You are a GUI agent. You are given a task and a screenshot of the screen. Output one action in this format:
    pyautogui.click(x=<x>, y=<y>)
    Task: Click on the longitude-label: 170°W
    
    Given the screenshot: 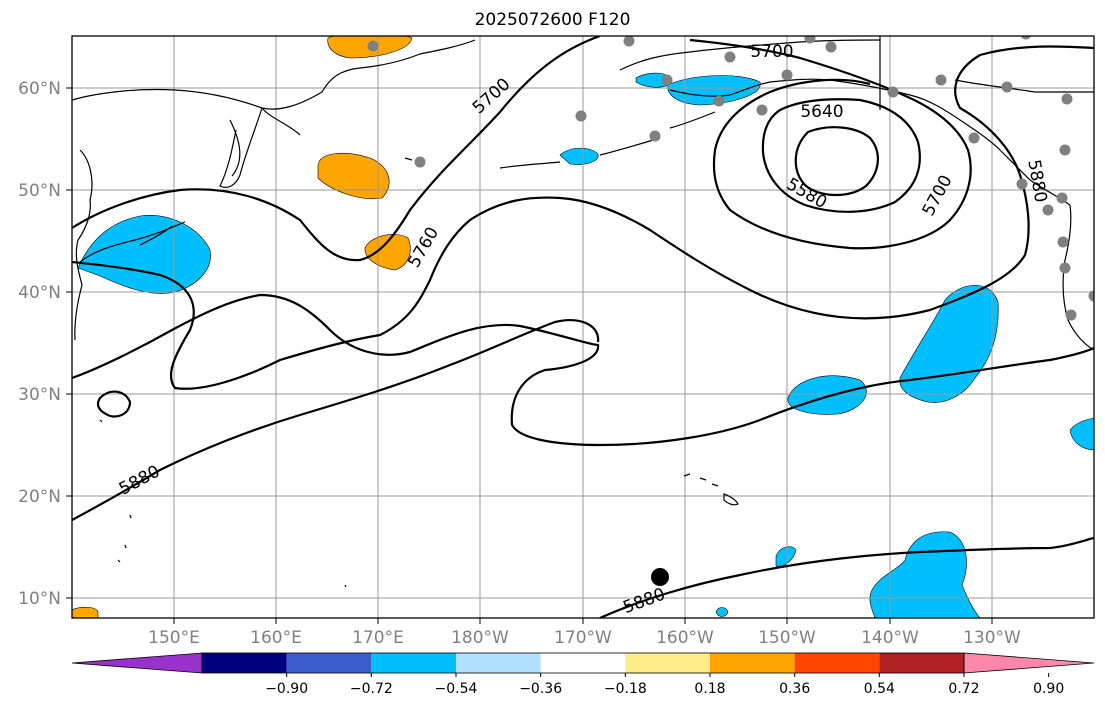 What is the action you would take?
    pyautogui.click(x=583, y=638)
    